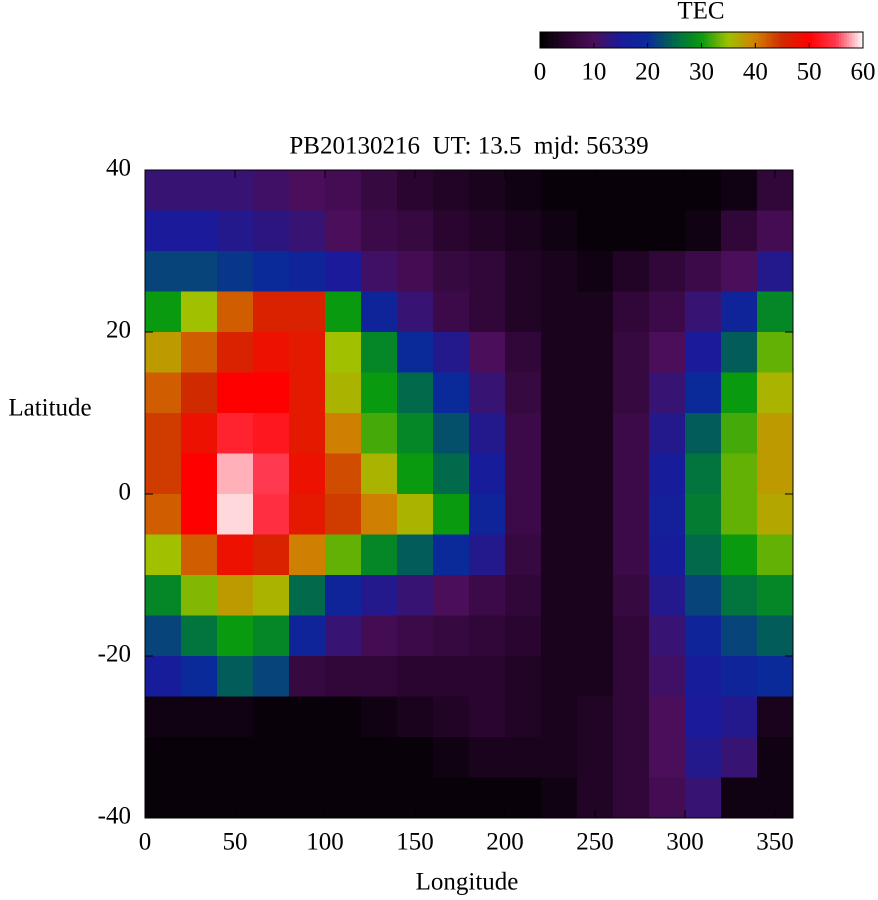 This screenshot has width=878, height=900. Describe the element at coordinates (467, 882) in the screenshot. I see `x-axis-label: Longitude` at that location.